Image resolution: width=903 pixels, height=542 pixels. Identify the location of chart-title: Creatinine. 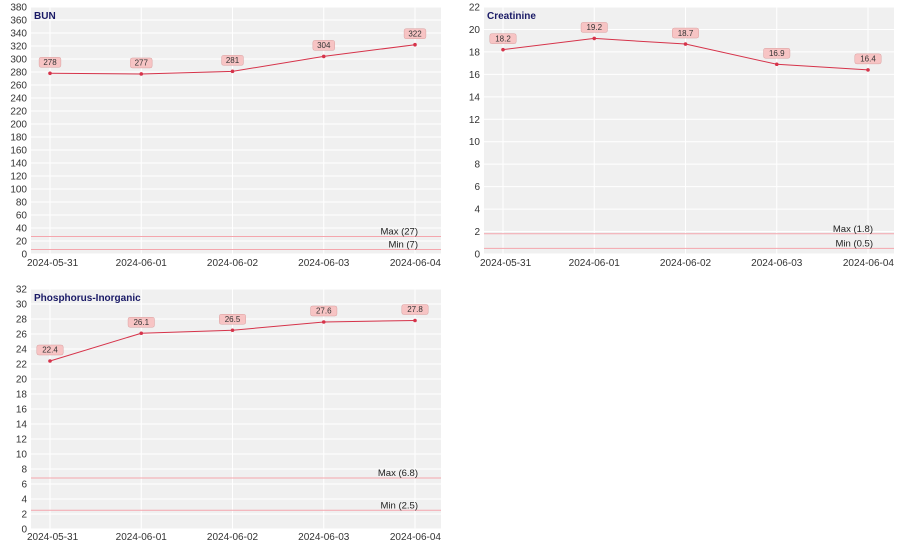
(511, 16).